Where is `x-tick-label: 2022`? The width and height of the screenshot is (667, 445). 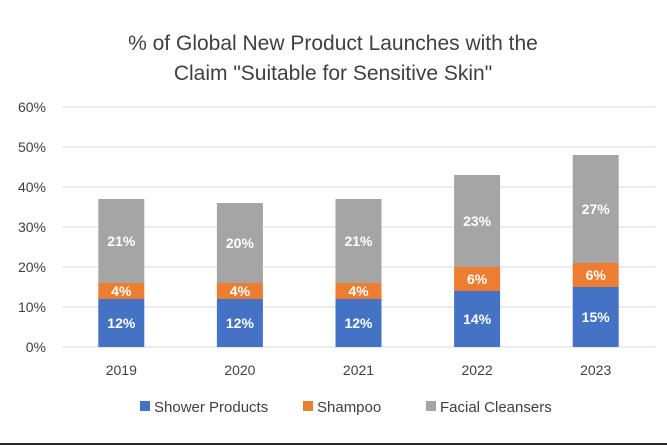
x-tick-label: 2022 is located at coordinates (477, 370).